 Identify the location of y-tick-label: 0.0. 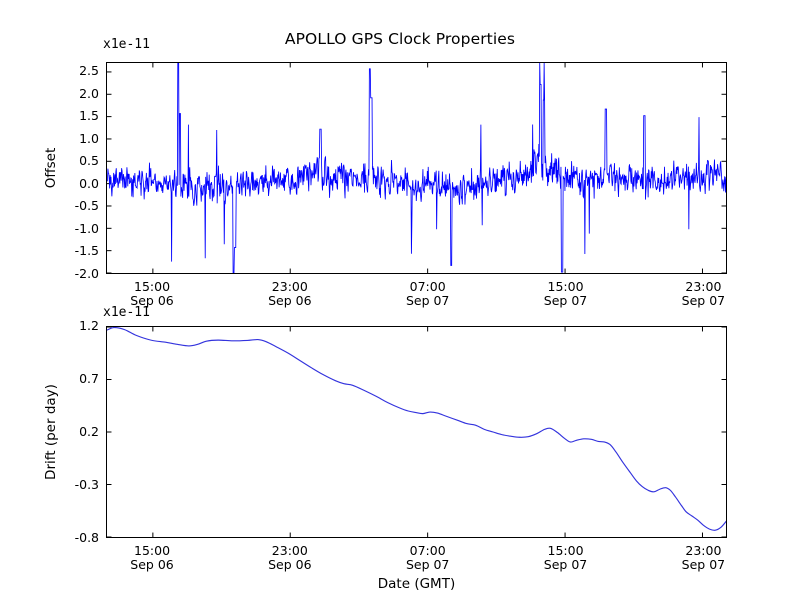
(89, 183).